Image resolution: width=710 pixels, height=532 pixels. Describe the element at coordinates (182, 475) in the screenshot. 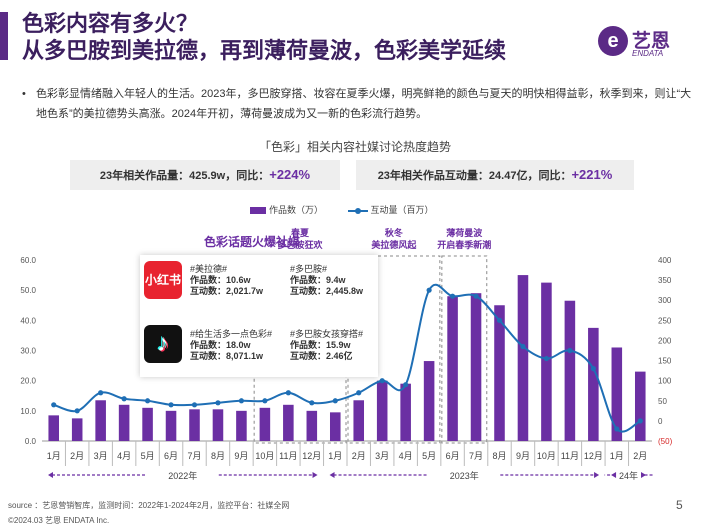

I see `year-label: 2022年` at that location.